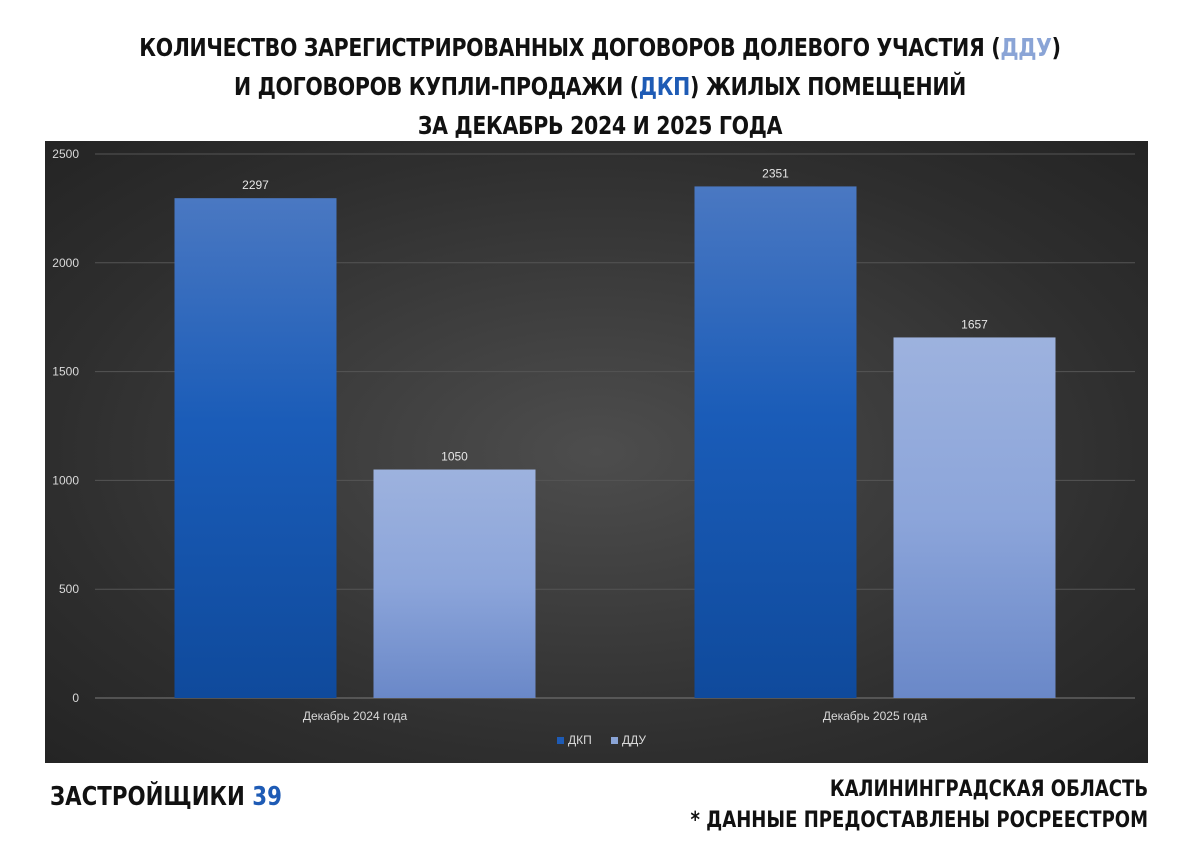  I want to click on legend-label: ДКП, so click(580, 740).